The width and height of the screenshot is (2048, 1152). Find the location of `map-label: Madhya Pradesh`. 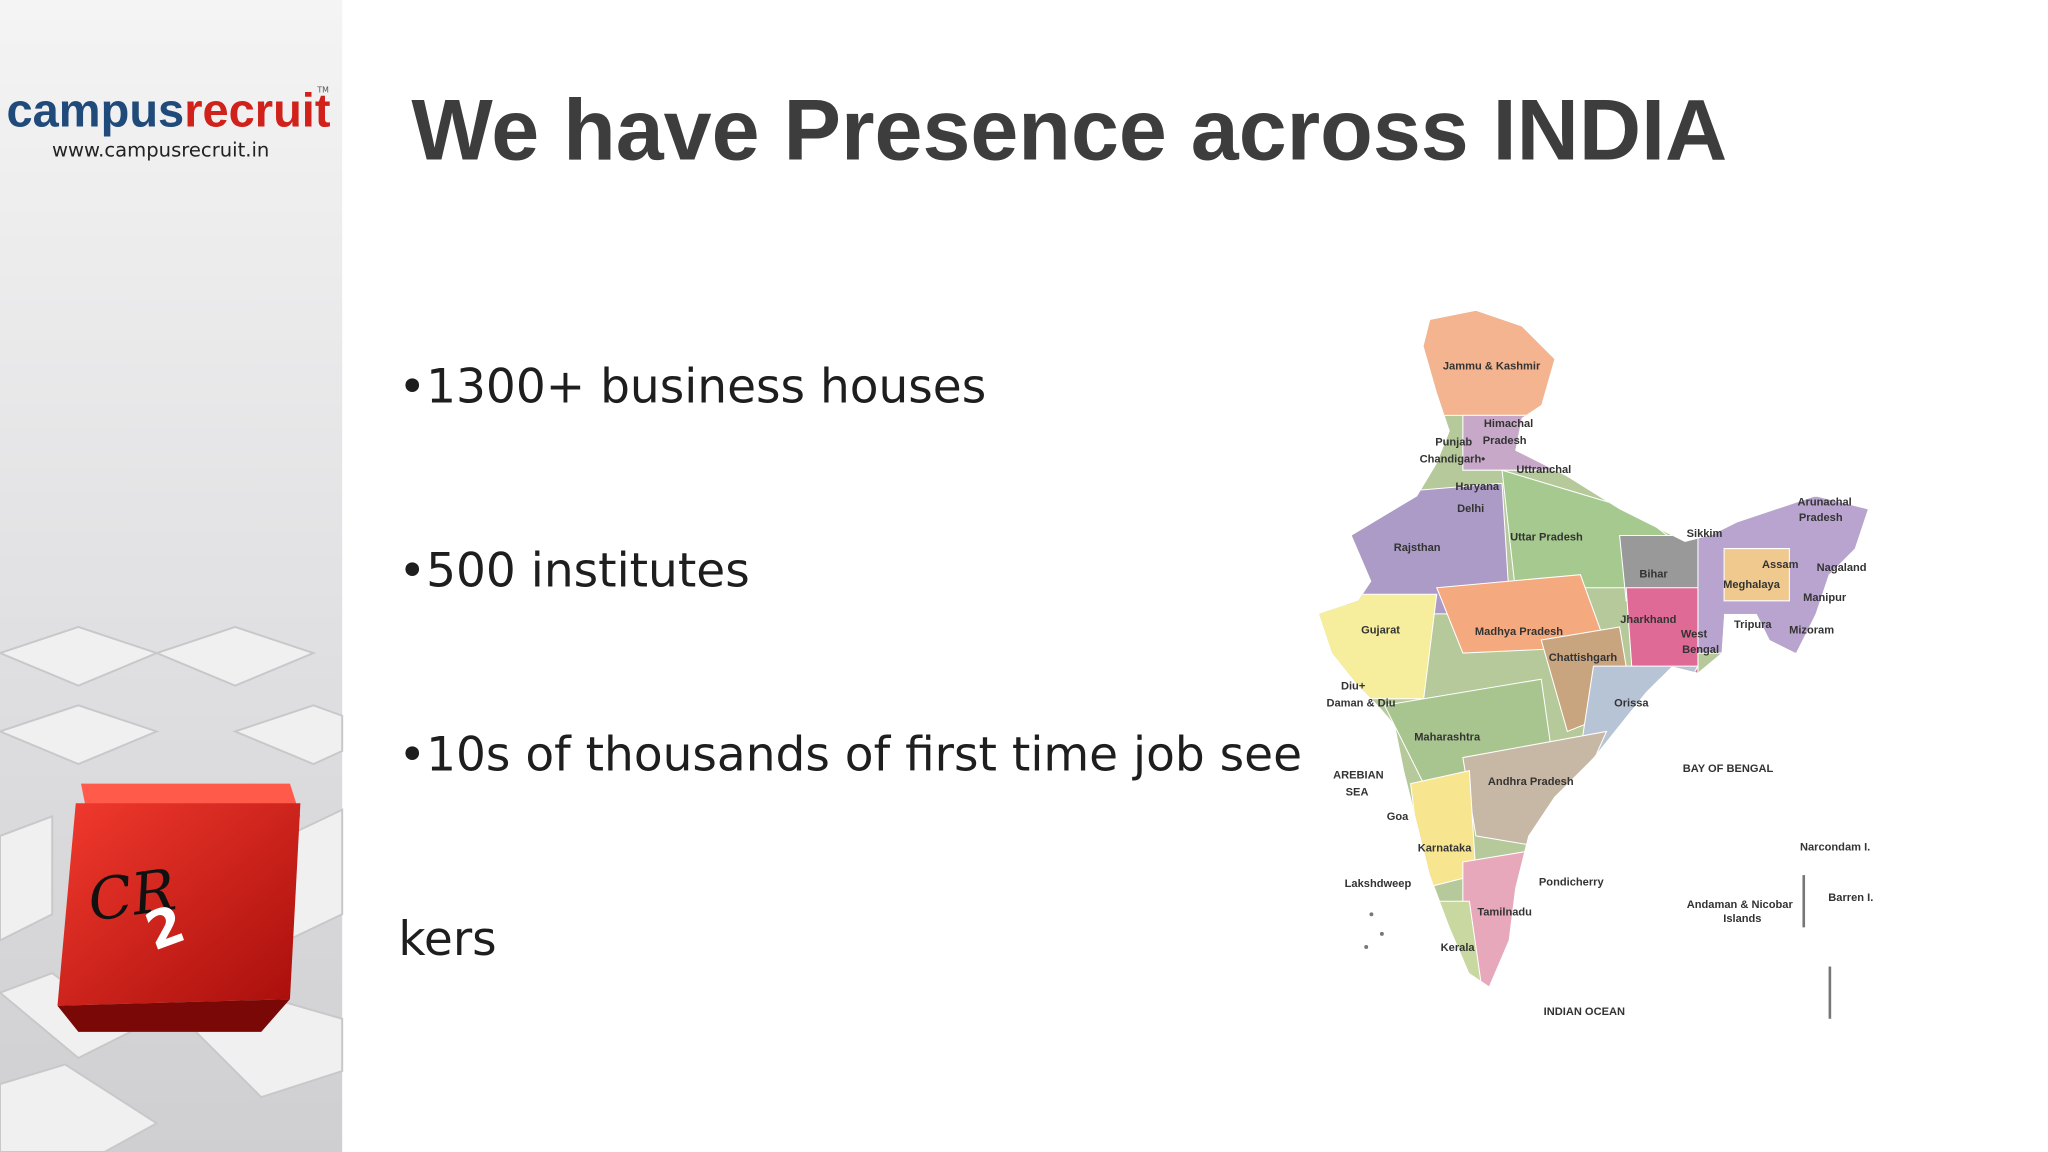

map-label: Madhya Pradesh is located at coordinates (1519, 632).